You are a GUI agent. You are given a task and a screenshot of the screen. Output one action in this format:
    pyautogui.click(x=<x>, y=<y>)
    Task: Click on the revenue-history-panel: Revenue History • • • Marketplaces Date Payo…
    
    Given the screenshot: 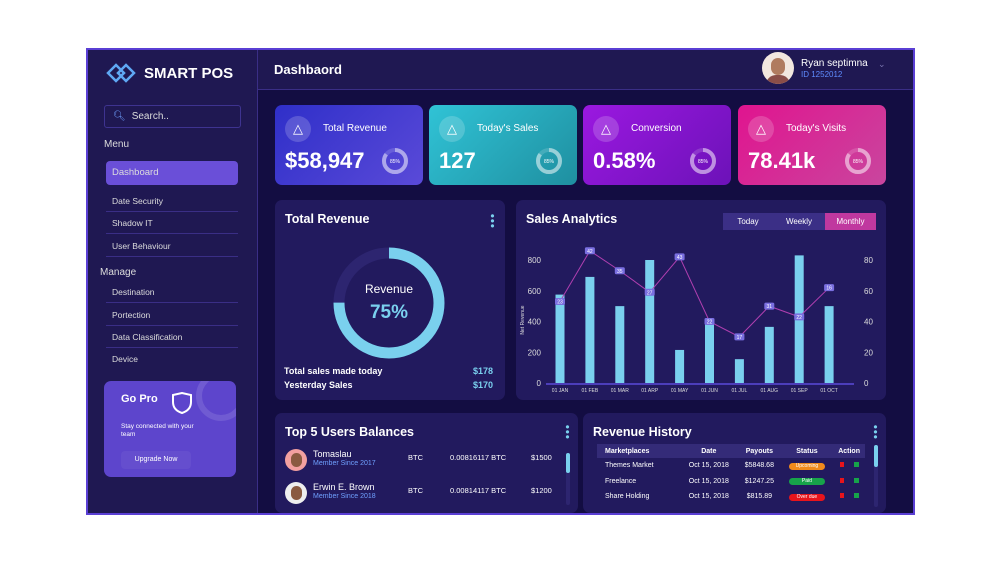 What is the action you would take?
    pyautogui.click(x=734, y=463)
    